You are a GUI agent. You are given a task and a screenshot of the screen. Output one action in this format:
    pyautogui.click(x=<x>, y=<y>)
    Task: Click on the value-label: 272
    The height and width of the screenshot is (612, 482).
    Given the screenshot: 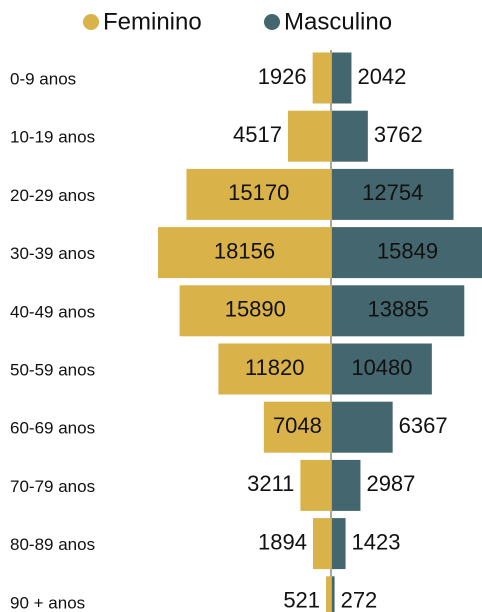 What is the action you would take?
    pyautogui.click(x=359, y=600)
    